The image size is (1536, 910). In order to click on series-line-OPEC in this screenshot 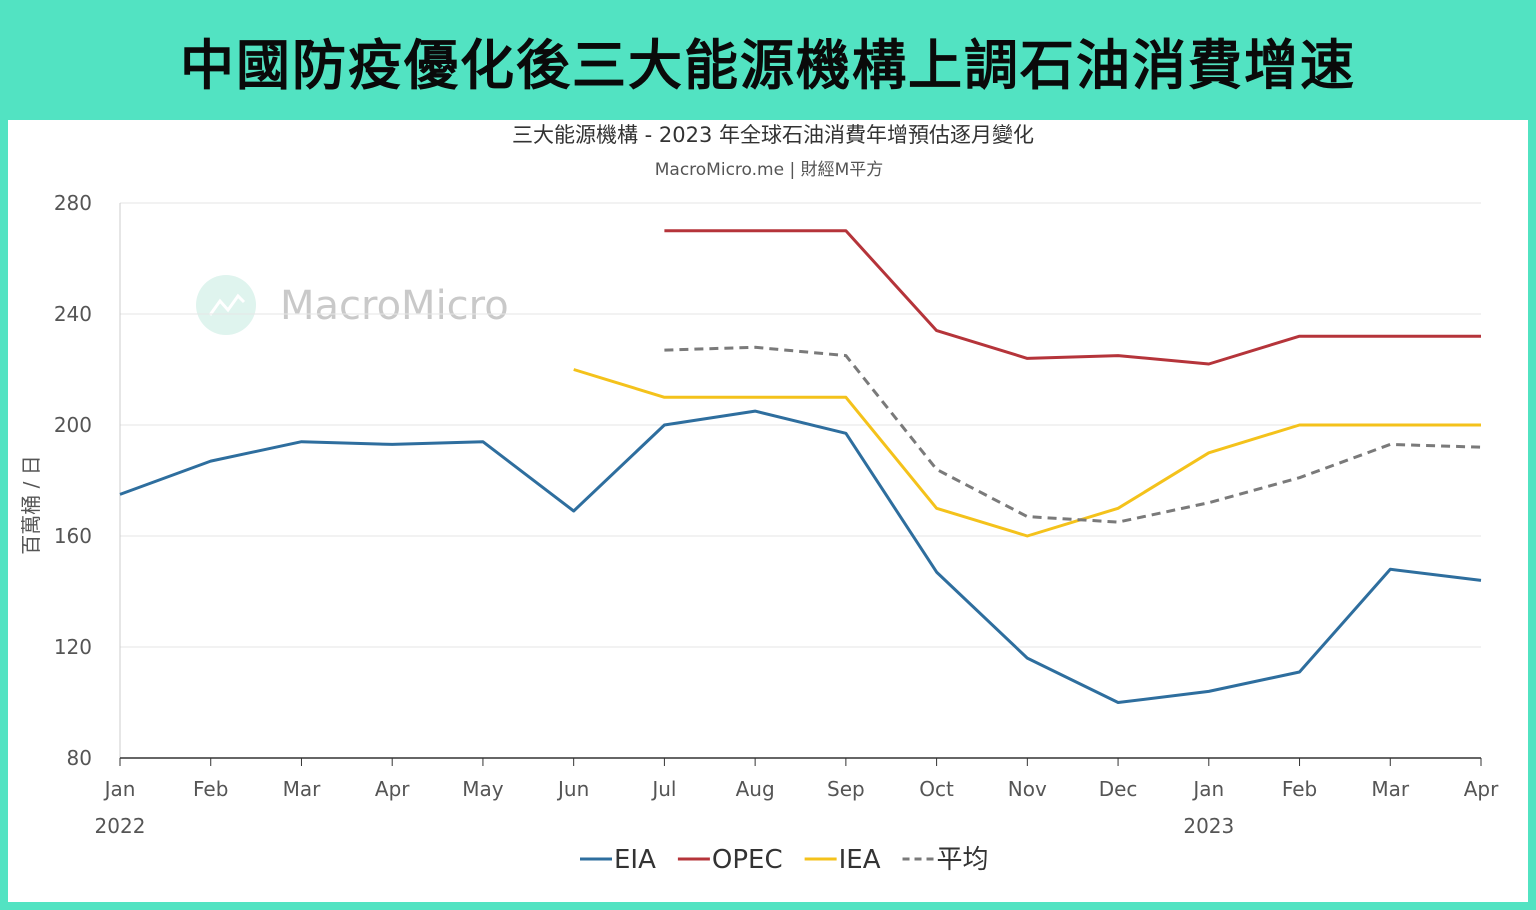, I will do `click(1072, 297)`.